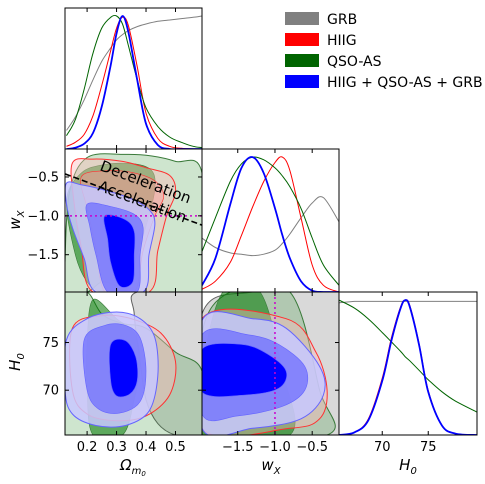  What do you see at coordinates (408, 356) in the screenshot?
I see `marginal-h0-qso-as-line` at bounding box center [408, 356].